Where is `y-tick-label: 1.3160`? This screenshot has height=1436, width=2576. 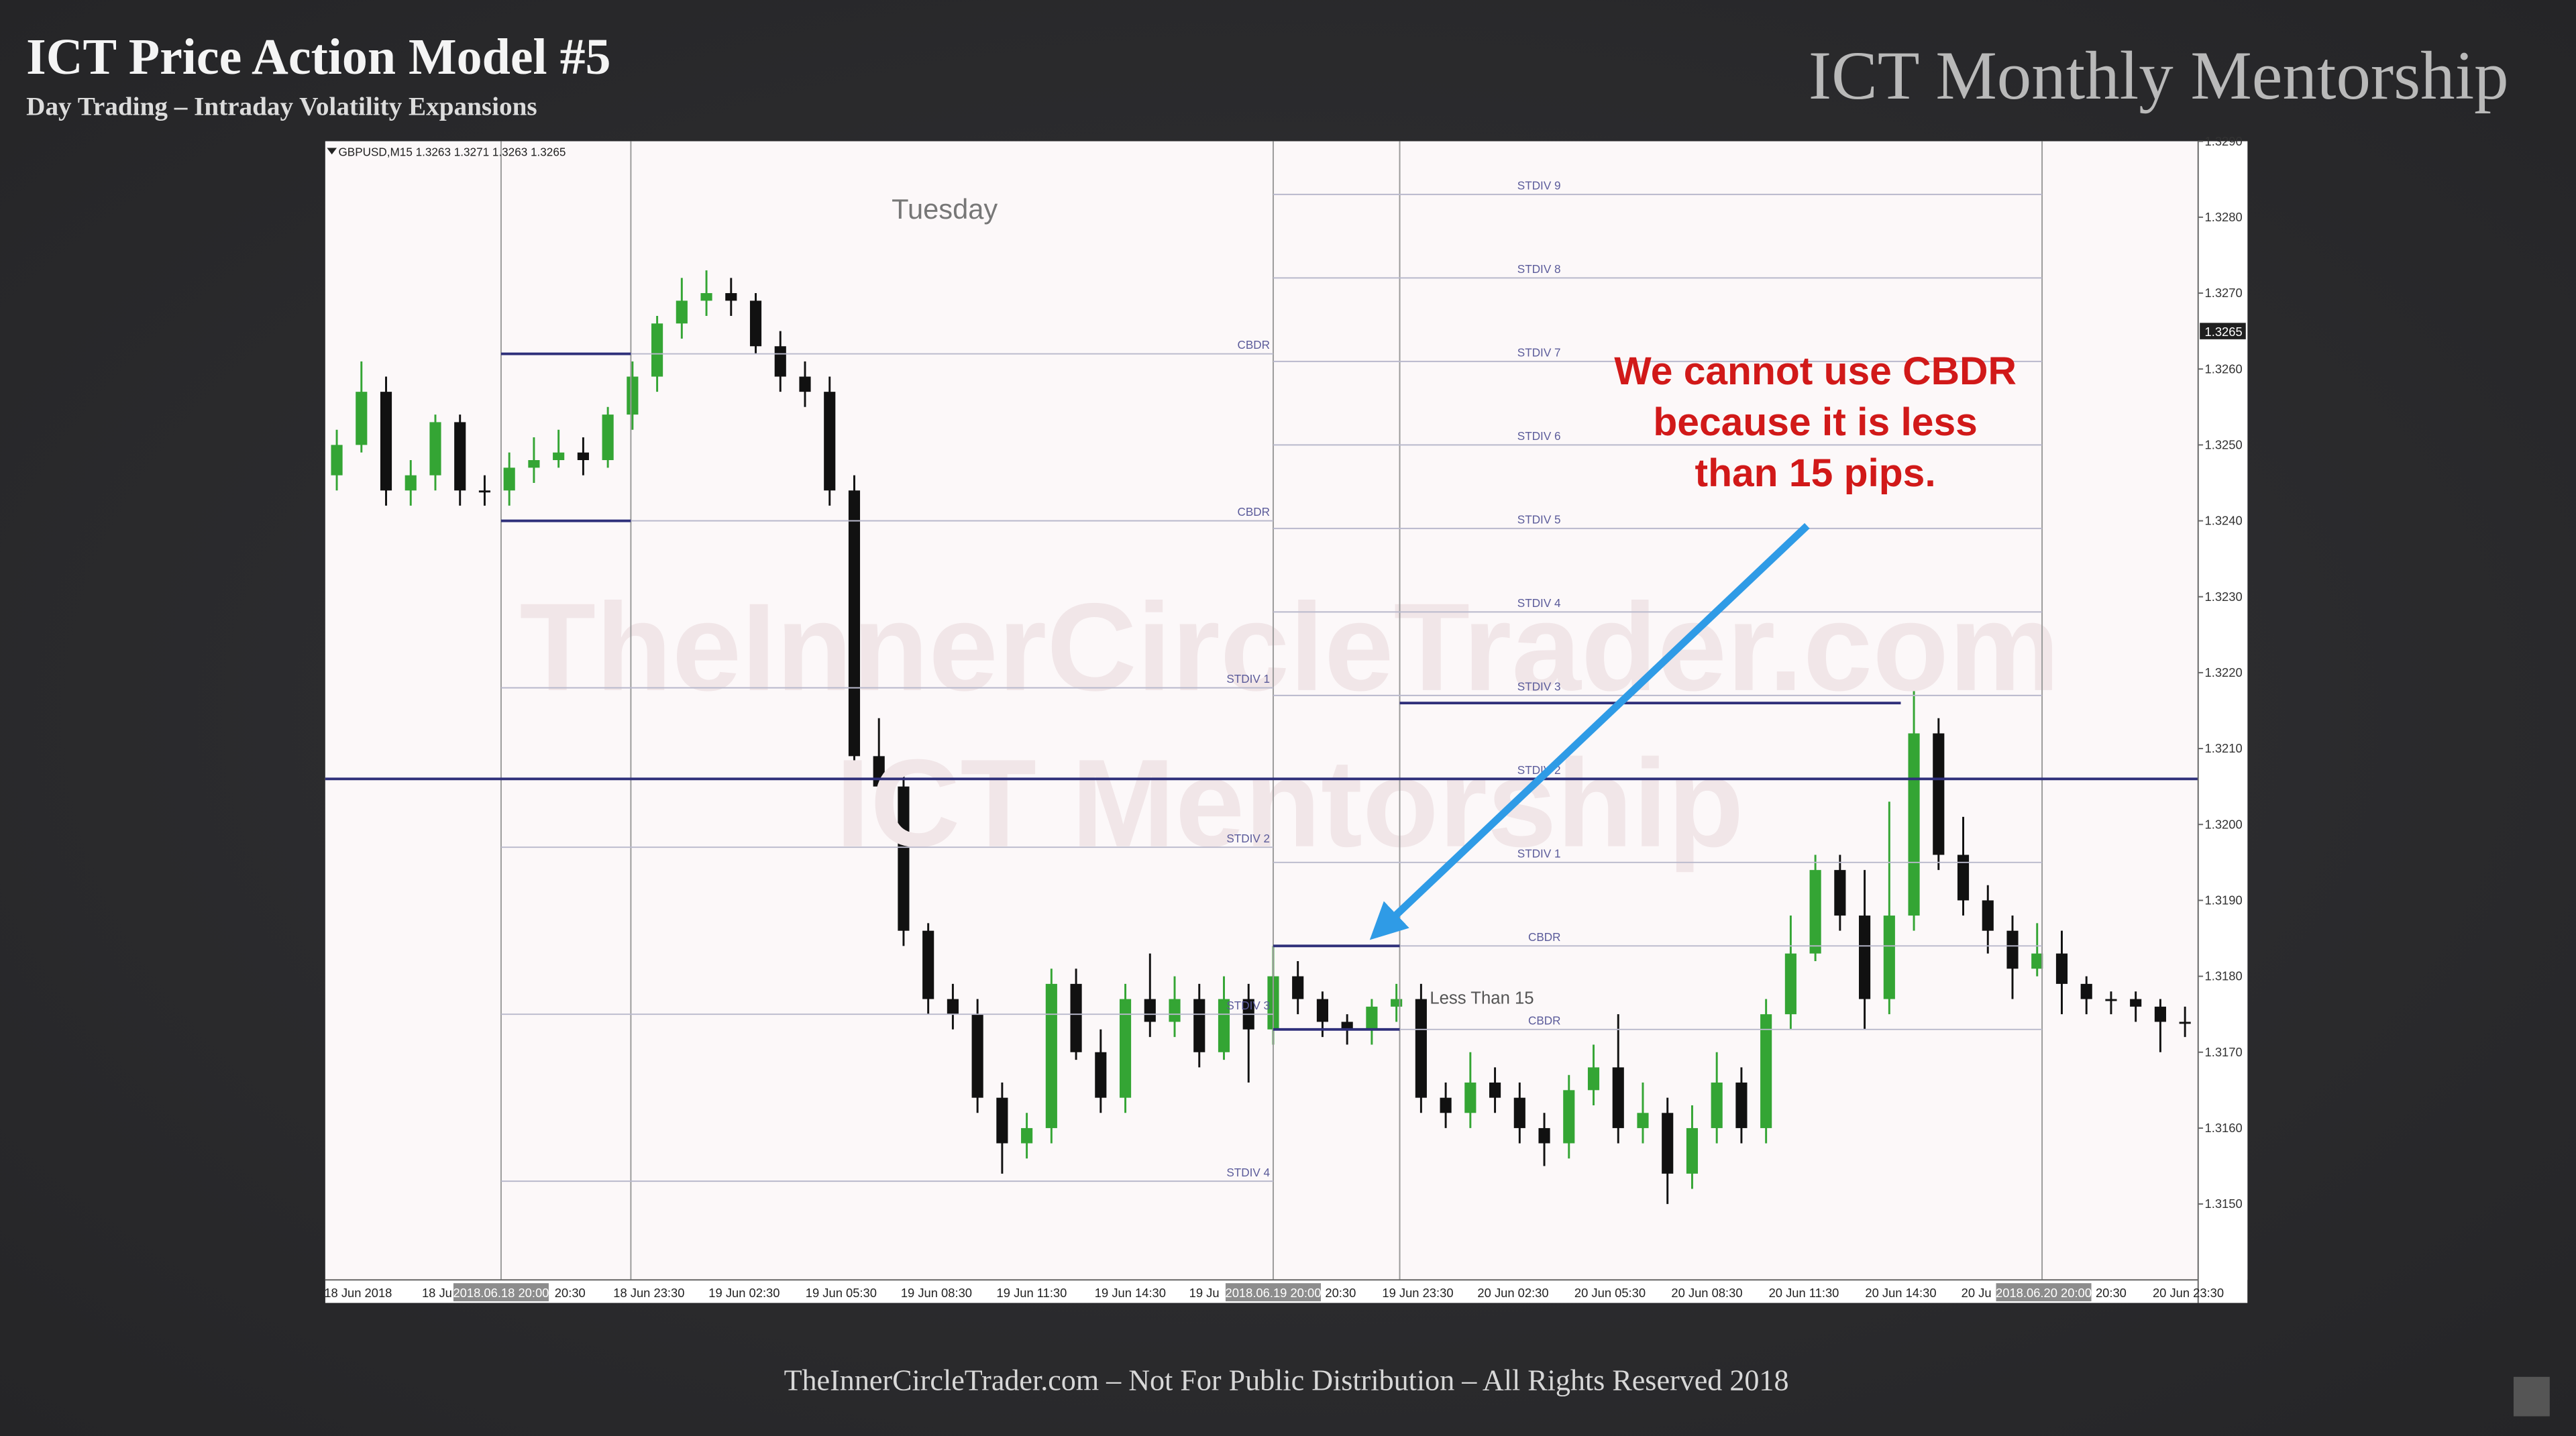 y-tick-label: 1.3160 is located at coordinates (2224, 1128).